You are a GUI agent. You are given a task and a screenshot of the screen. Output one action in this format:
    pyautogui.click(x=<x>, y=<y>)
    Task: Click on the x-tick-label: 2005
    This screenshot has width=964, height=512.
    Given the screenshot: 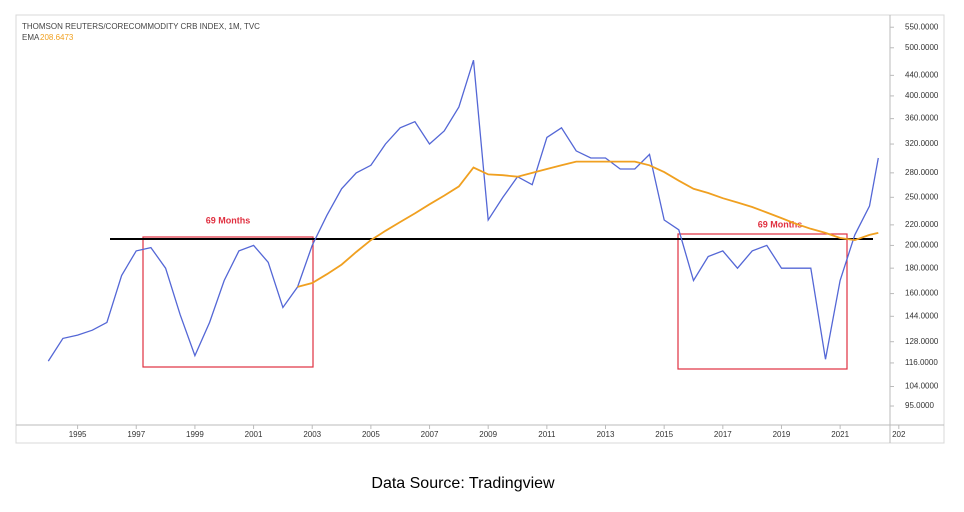 What is the action you would take?
    pyautogui.click(x=371, y=434)
    